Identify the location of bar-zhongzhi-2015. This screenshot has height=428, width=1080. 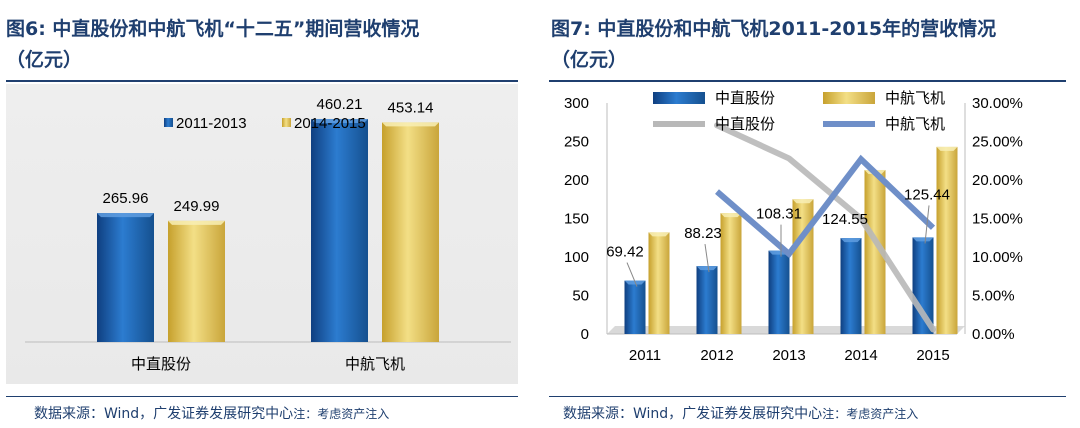
(923, 285).